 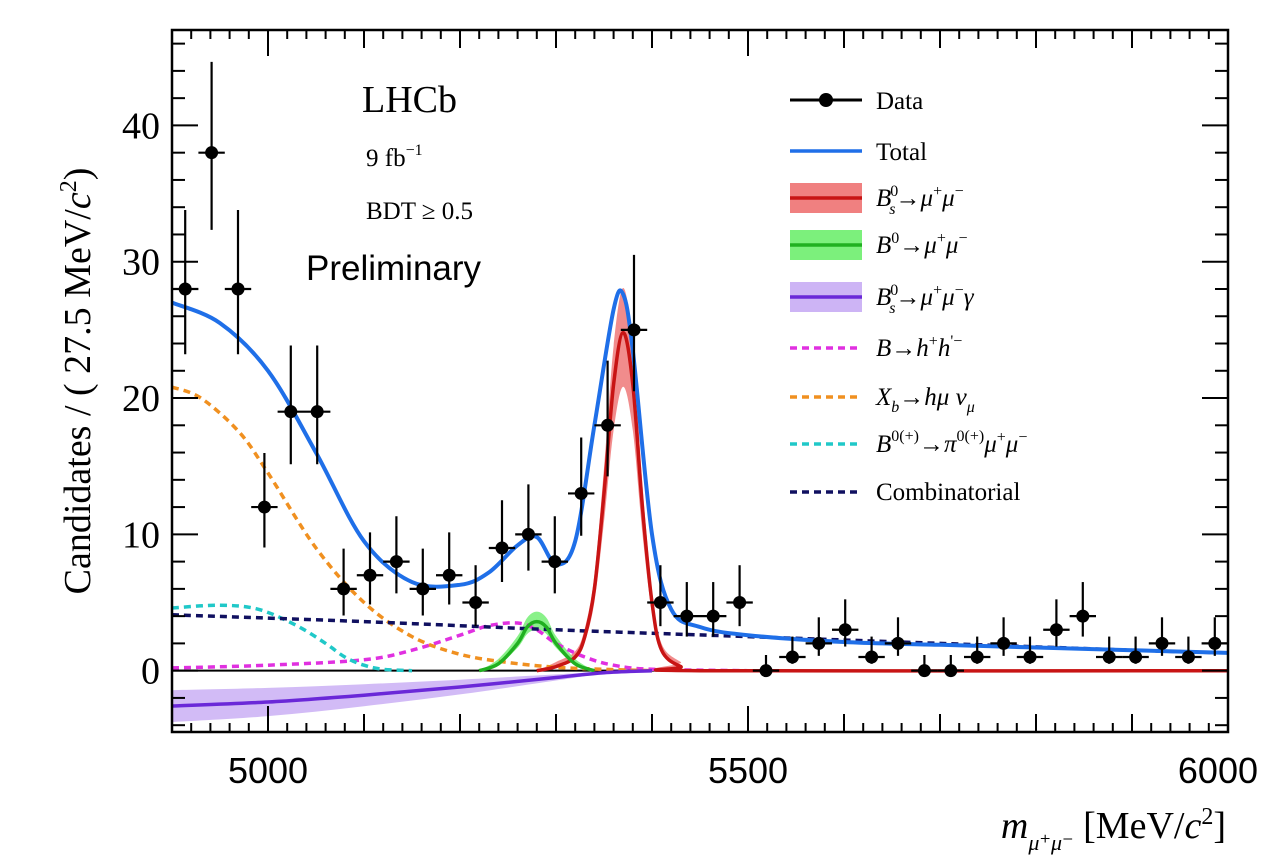 What do you see at coordinates (1219, 826) in the screenshot?
I see `x-axis-title-close: ]` at bounding box center [1219, 826].